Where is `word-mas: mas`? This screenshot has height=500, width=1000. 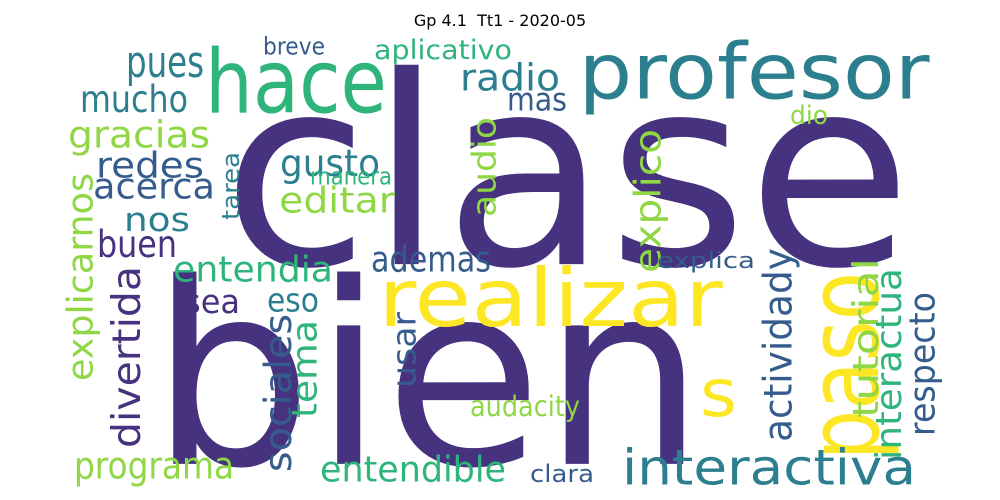 word-mas: mas is located at coordinates (537, 100).